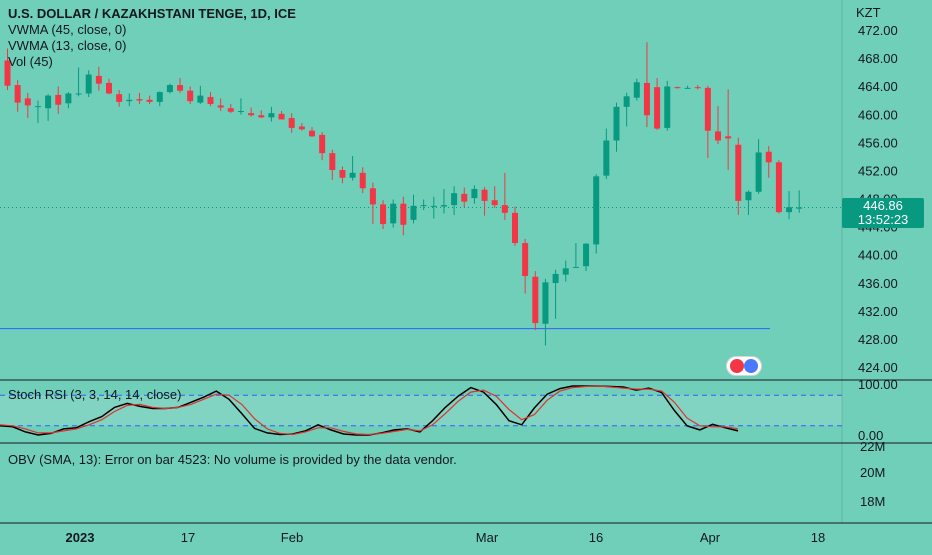 Image resolution: width=932 pixels, height=555 pixels. What do you see at coordinates (152, 13) in the screenshot?
I see `symbol-title: U.S. DOLLAR / KAZAKHSTANI TENGE, 1D, ICE` at bounding box center [152, 13].